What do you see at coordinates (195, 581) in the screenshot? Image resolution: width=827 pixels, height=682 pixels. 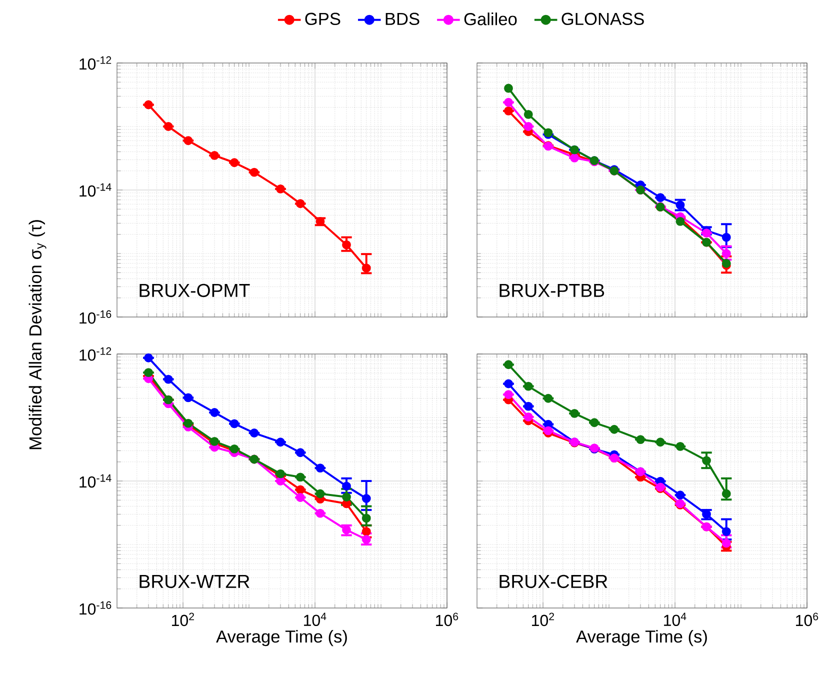 I see `annotation: BRUX-WTZR` at bounding box center [195, 581].